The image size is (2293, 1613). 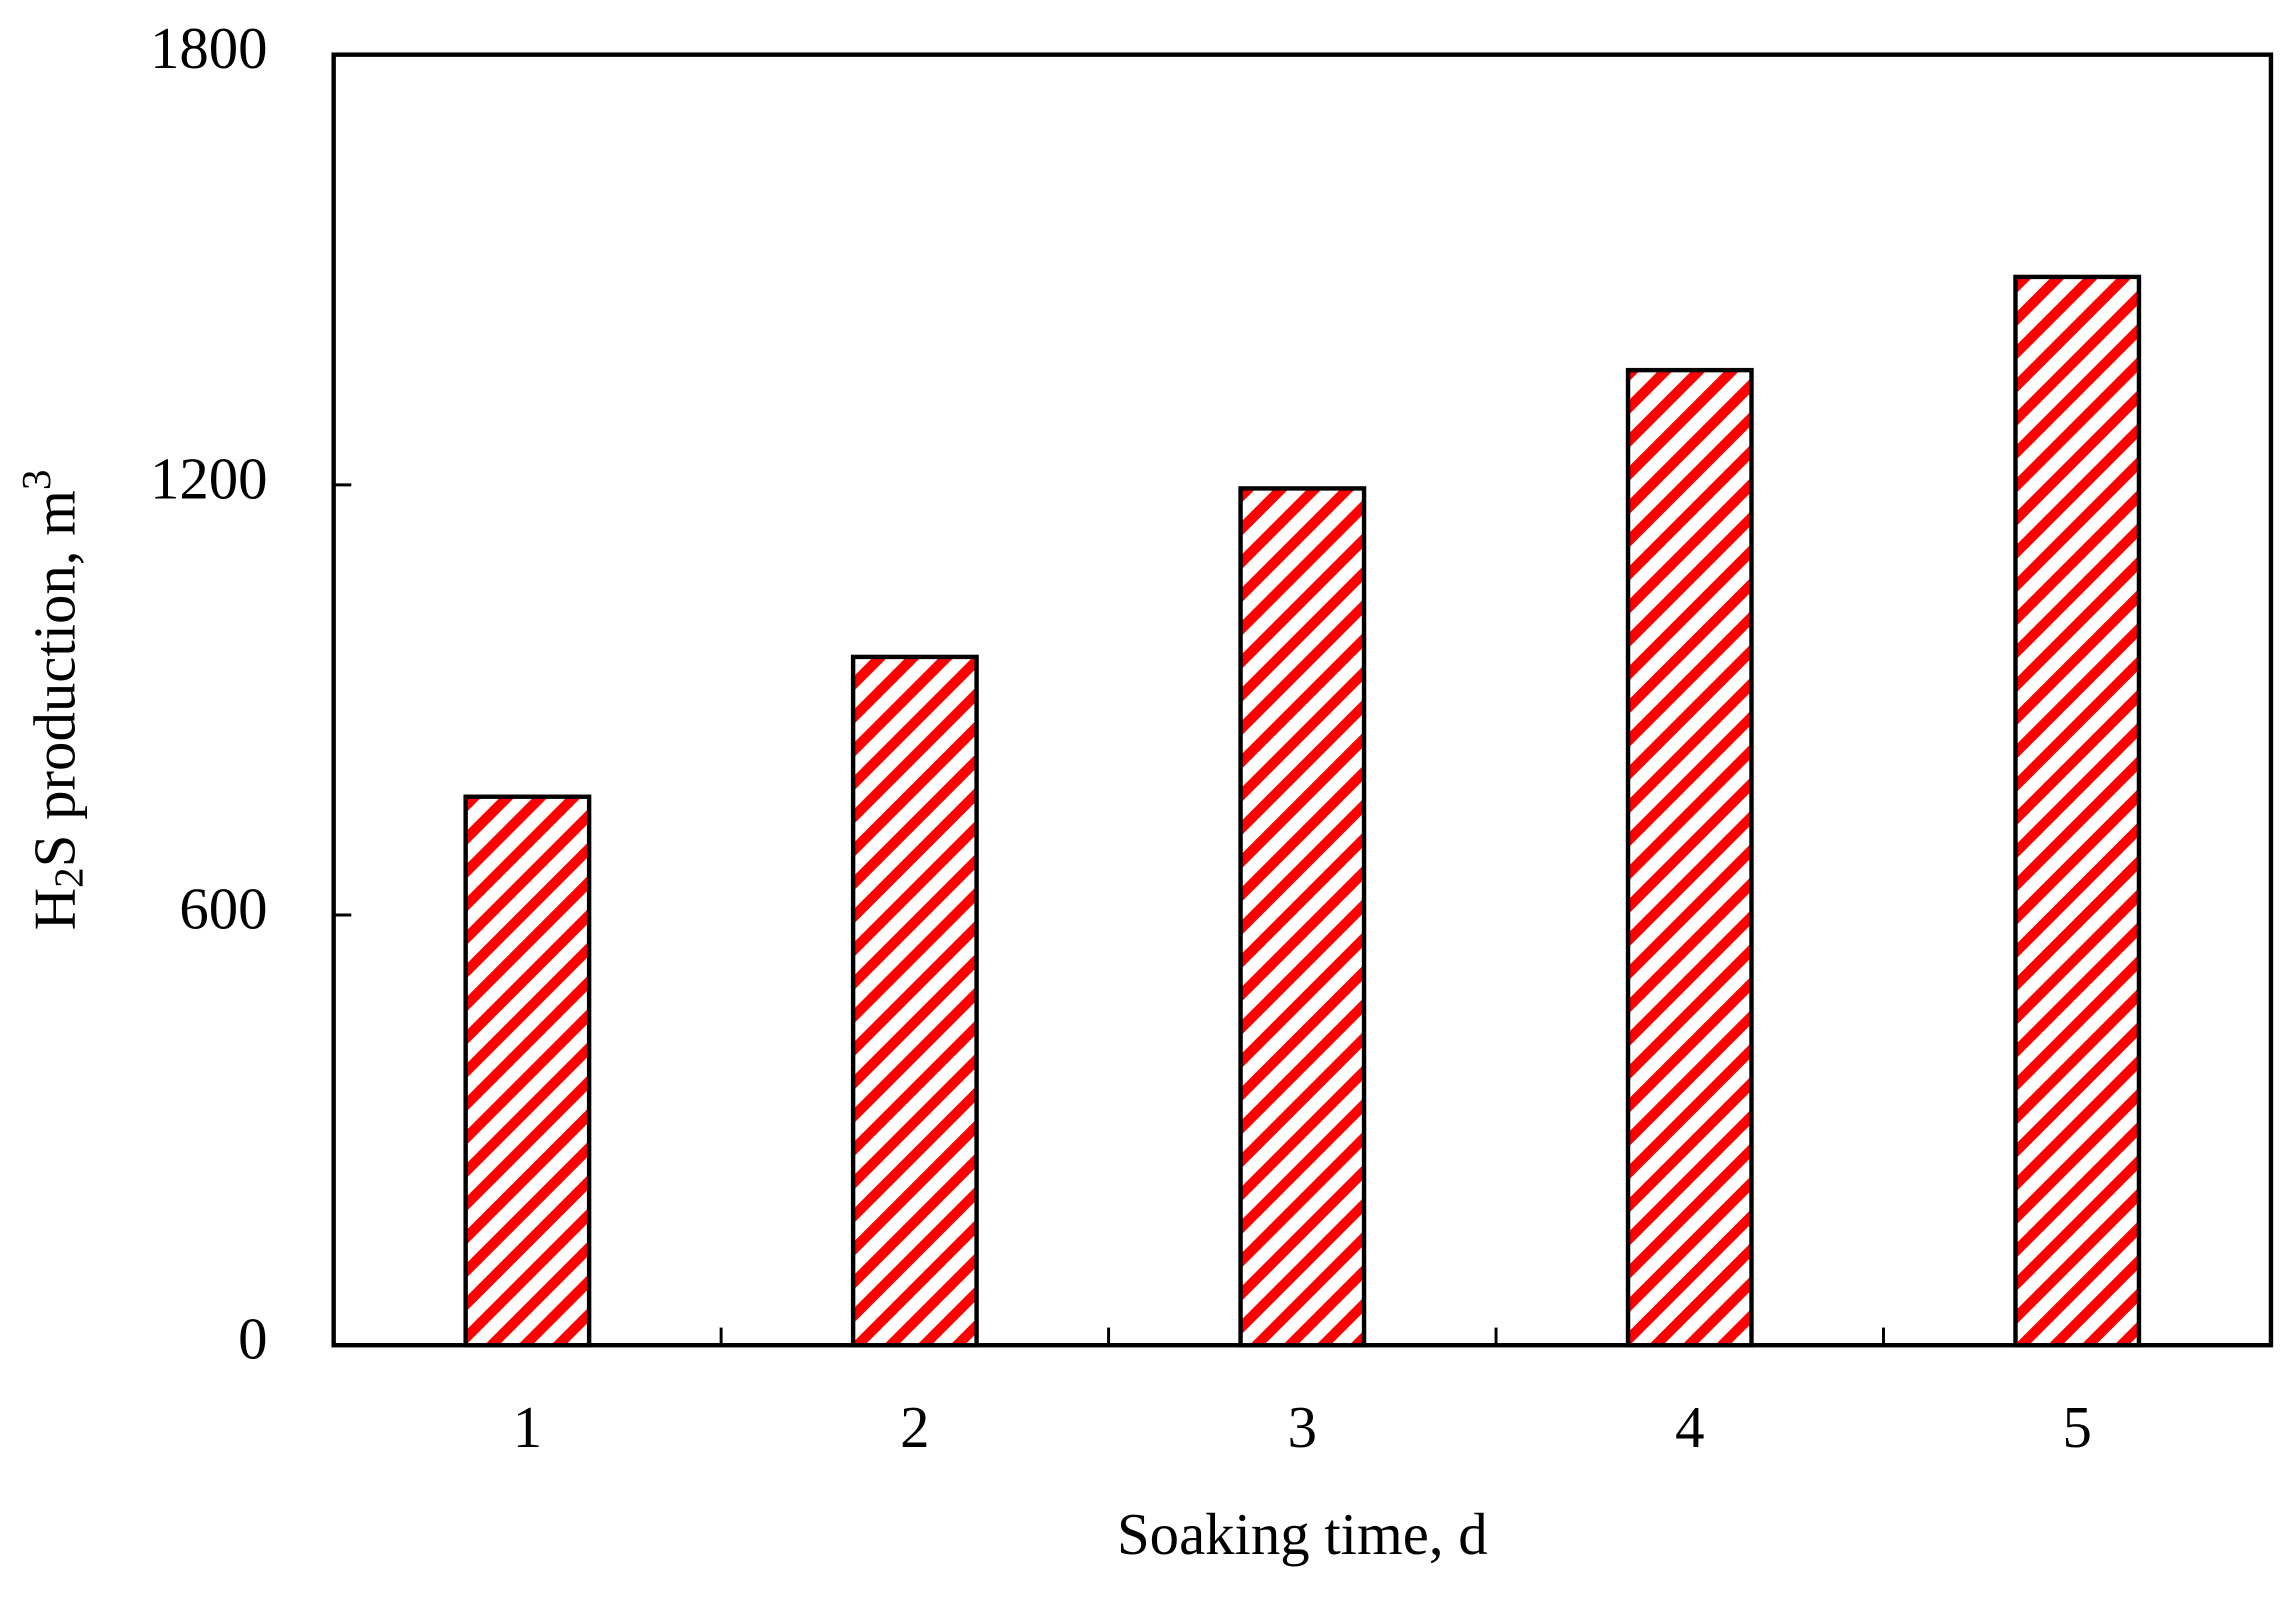 What do you see at coordinates (37, 480) in the screenshot?
I see `y-label-sup: 3` at bounding box center [37, 480].